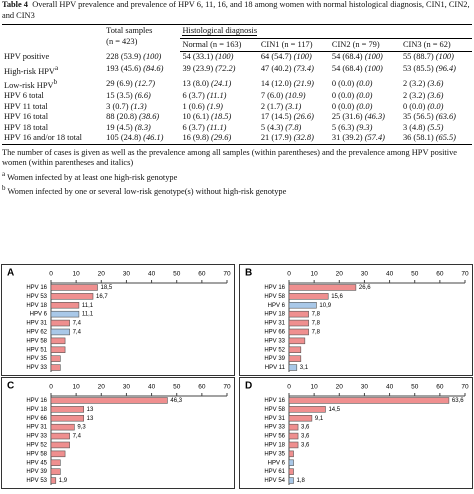  Describe the element at coordinates (315, 387) in the screenshot. I see `x-tick-label: 10` at that location.